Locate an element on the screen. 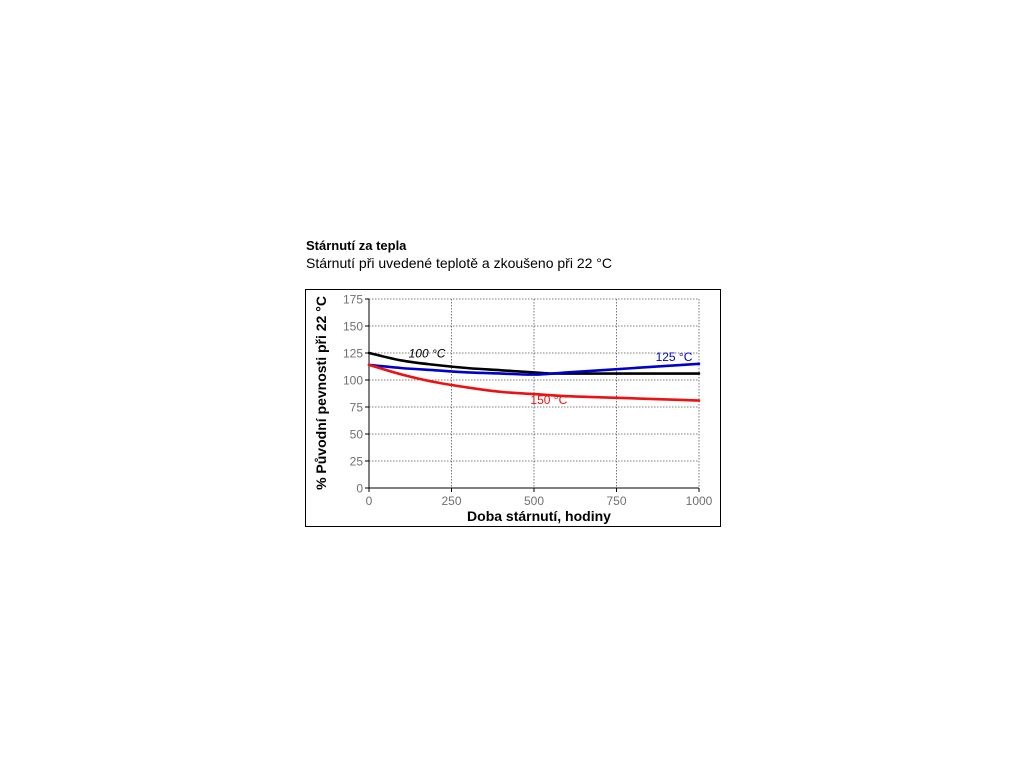 The height and width of the screenshot is (768, 1024). y-tick-labels: 0 25 50 75 100 125 150 175 is located at coordinates (353, 394).